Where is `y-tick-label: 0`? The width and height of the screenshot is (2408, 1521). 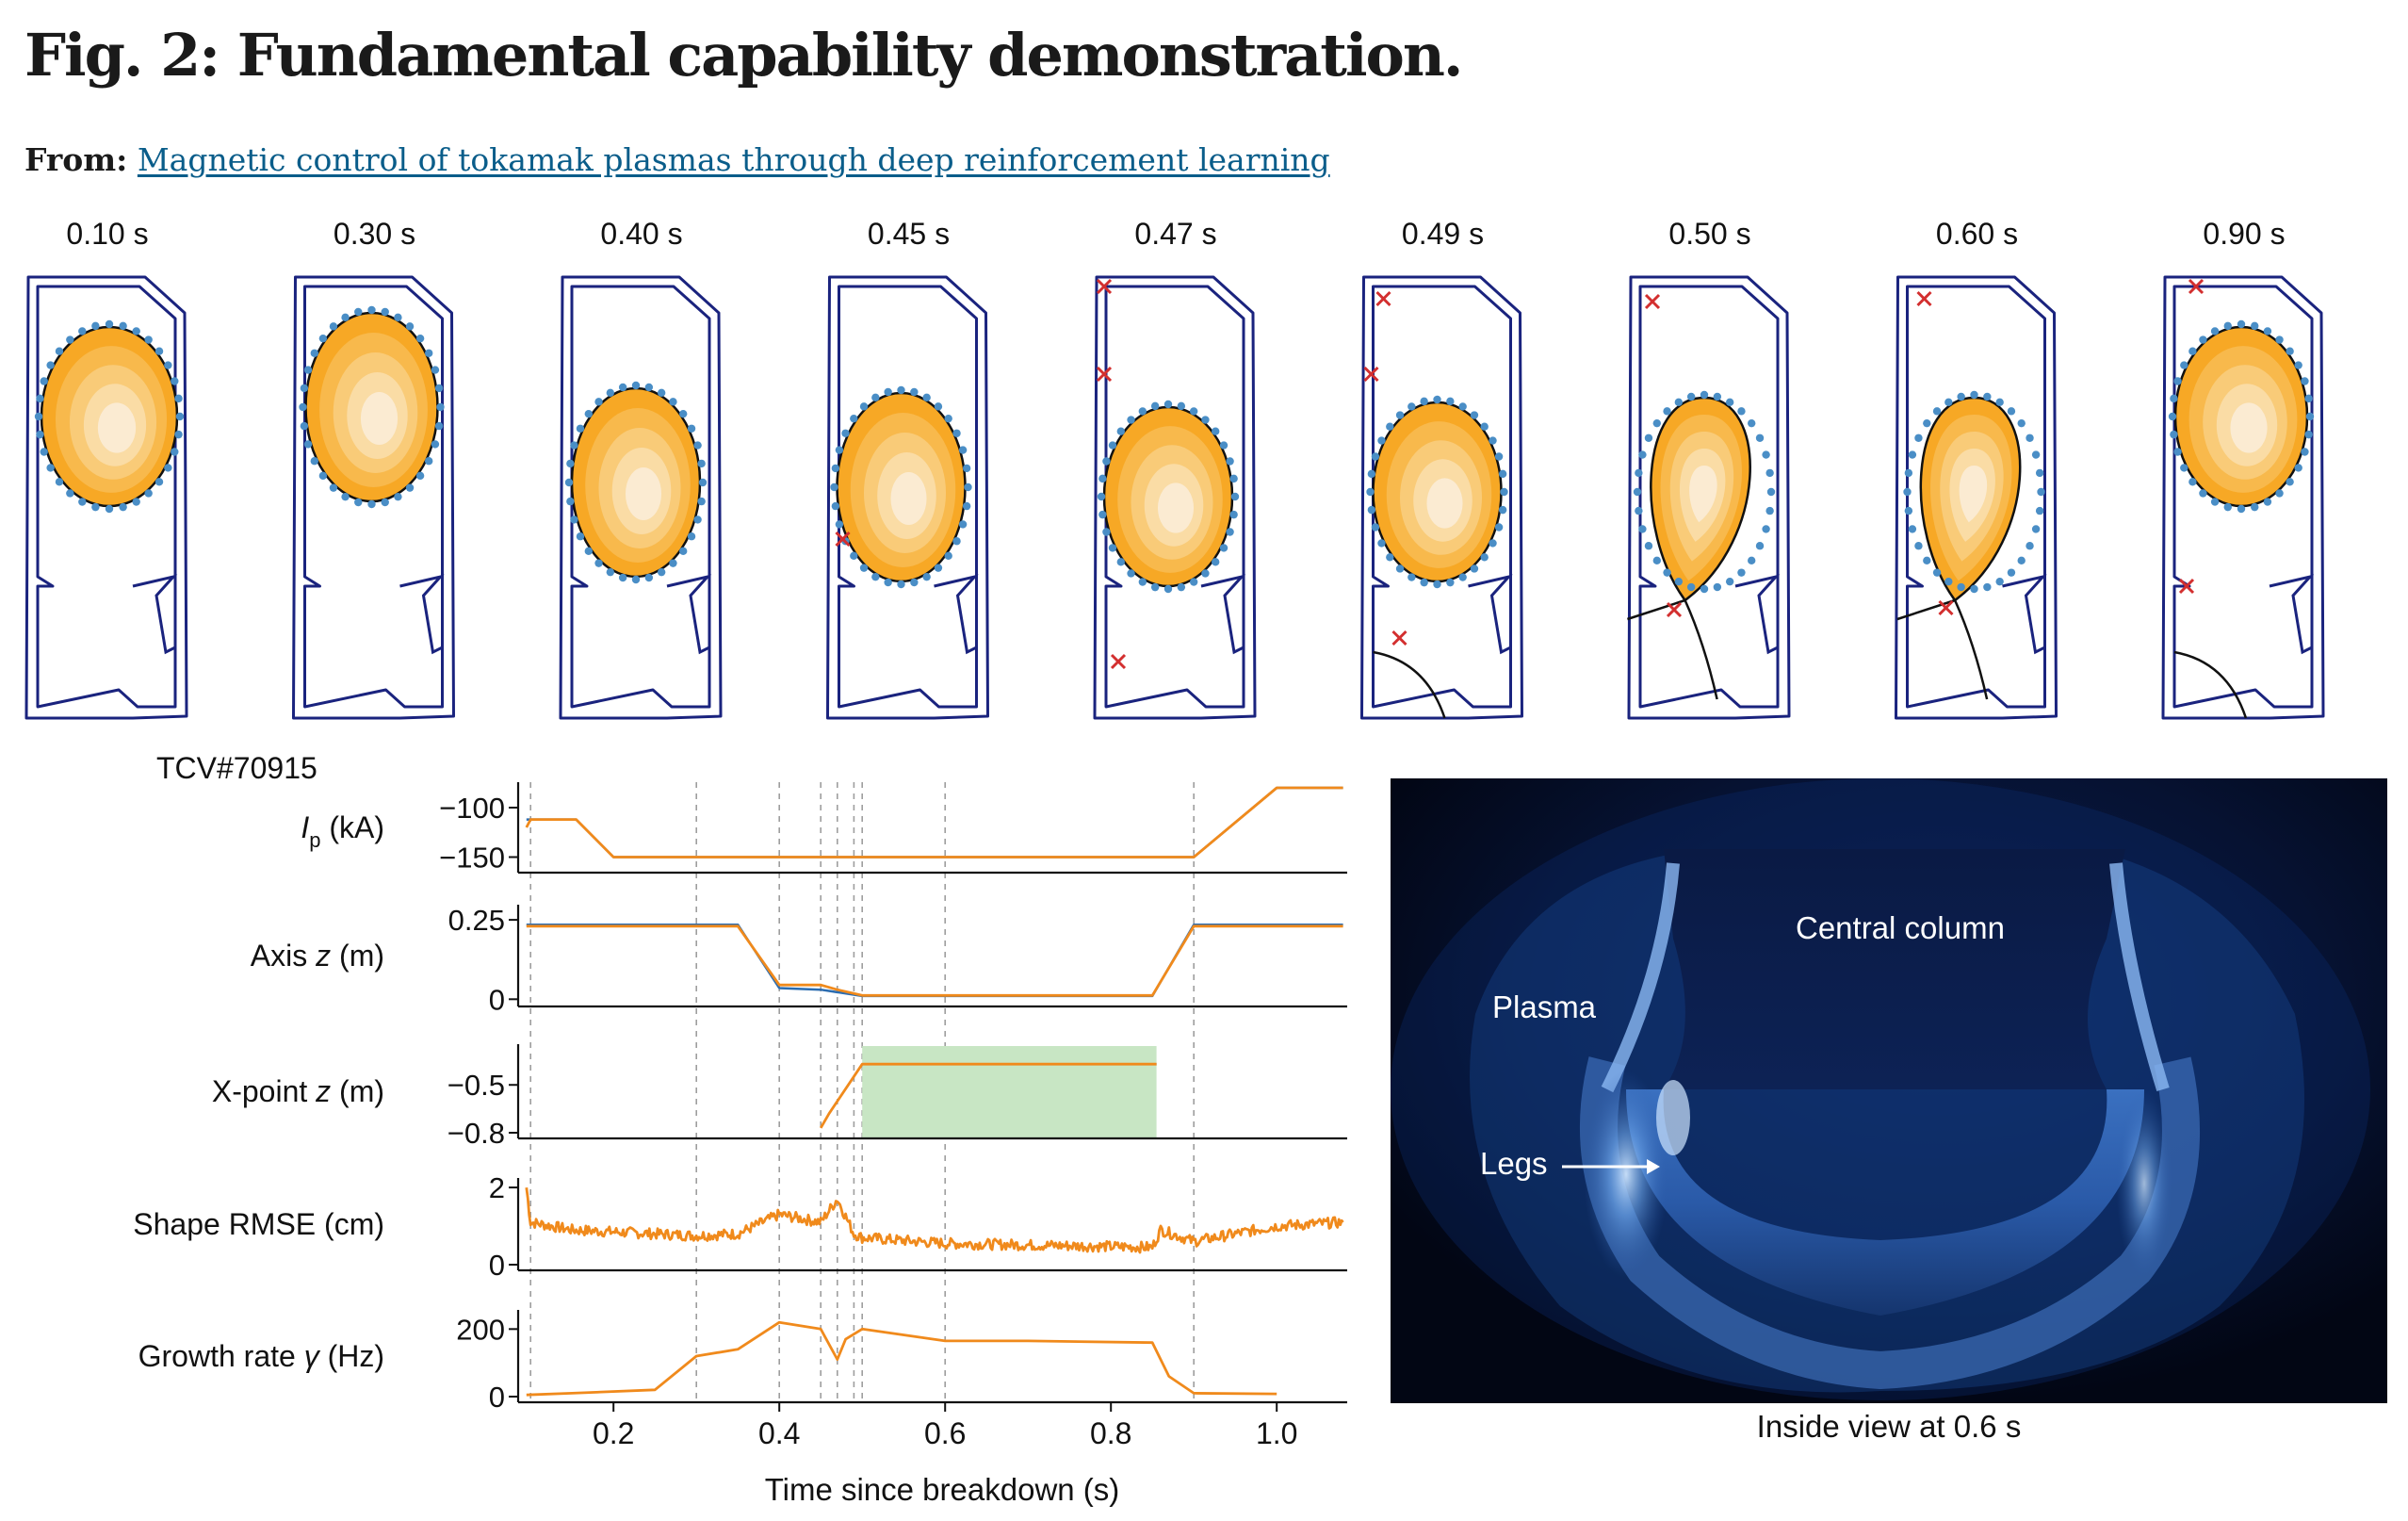 y-tick-label: 0 is located at coordinates (497, 1000).